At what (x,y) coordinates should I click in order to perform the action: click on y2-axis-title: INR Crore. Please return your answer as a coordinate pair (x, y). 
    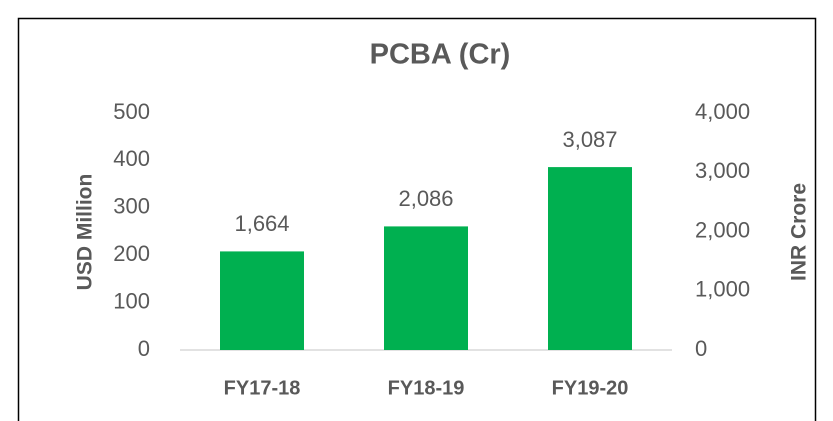
    Looking at the image, I should click on (799, 232).